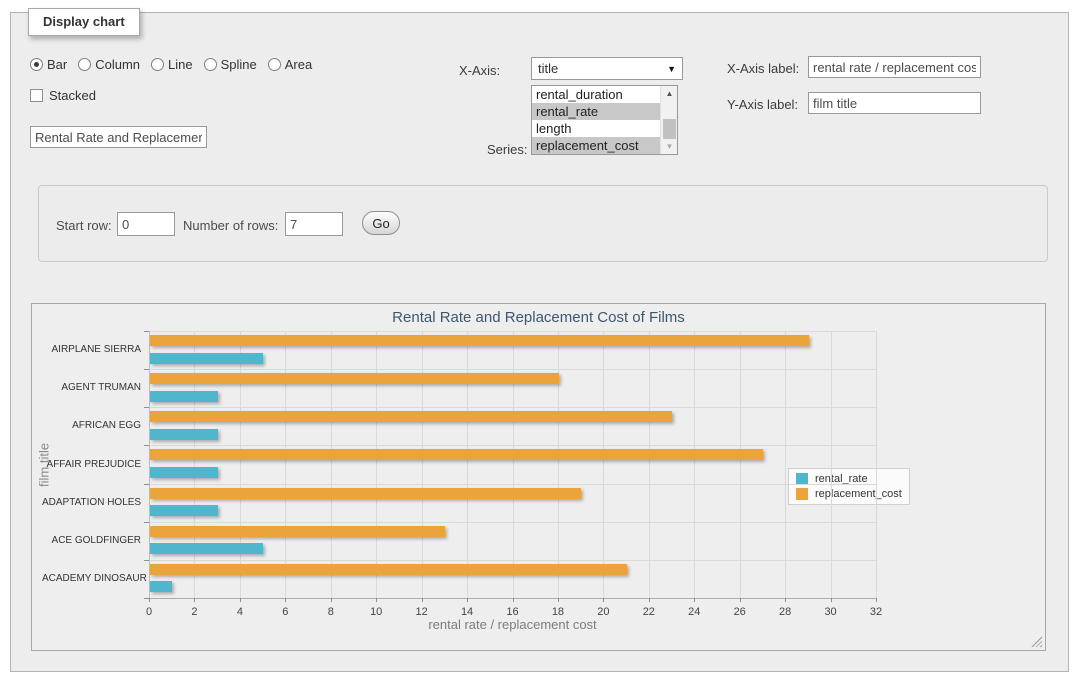 The width and height of the screenshot is (1081, 681). Describe the element at coordinates (512, 624) in the screenshot. I see `x-axis-title: rental rate / replacement cost` at that location.